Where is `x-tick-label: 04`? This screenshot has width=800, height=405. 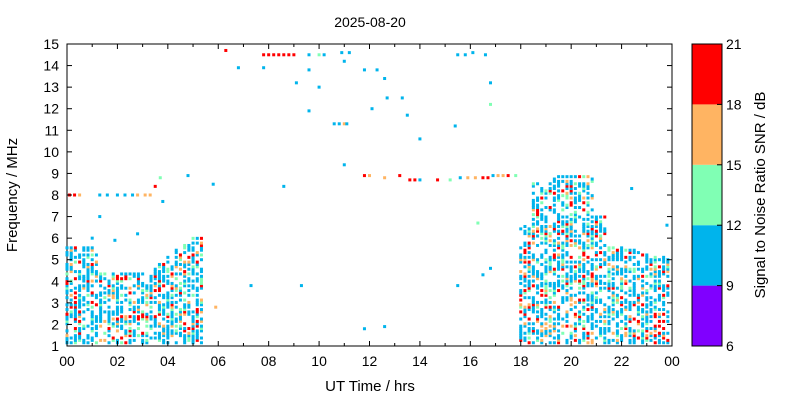 x-tick-label: 04 is located at coordinates (168, 361).